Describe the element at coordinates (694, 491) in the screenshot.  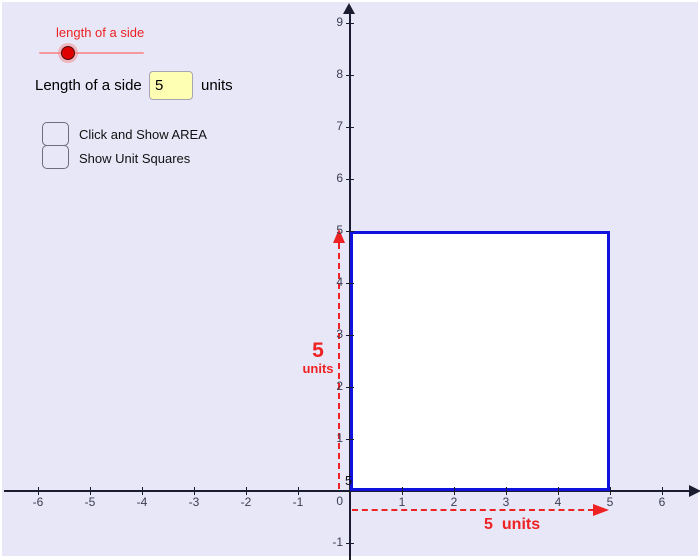
I see `x-axis-arrow-icon` at that location.